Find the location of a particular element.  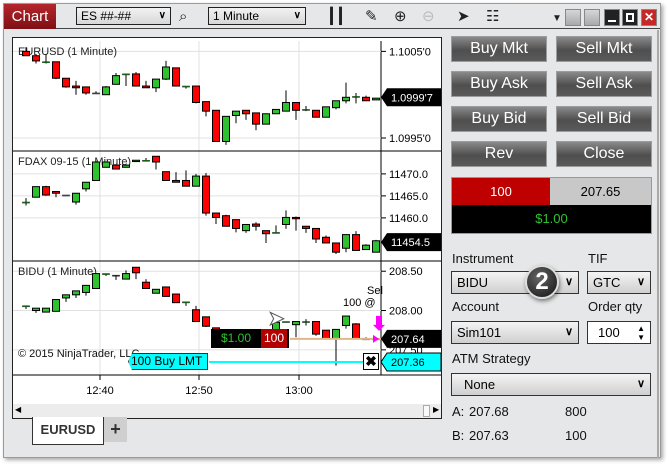

sell-marker-detail: 100 @ 20 is located at coordinates (361, 303).